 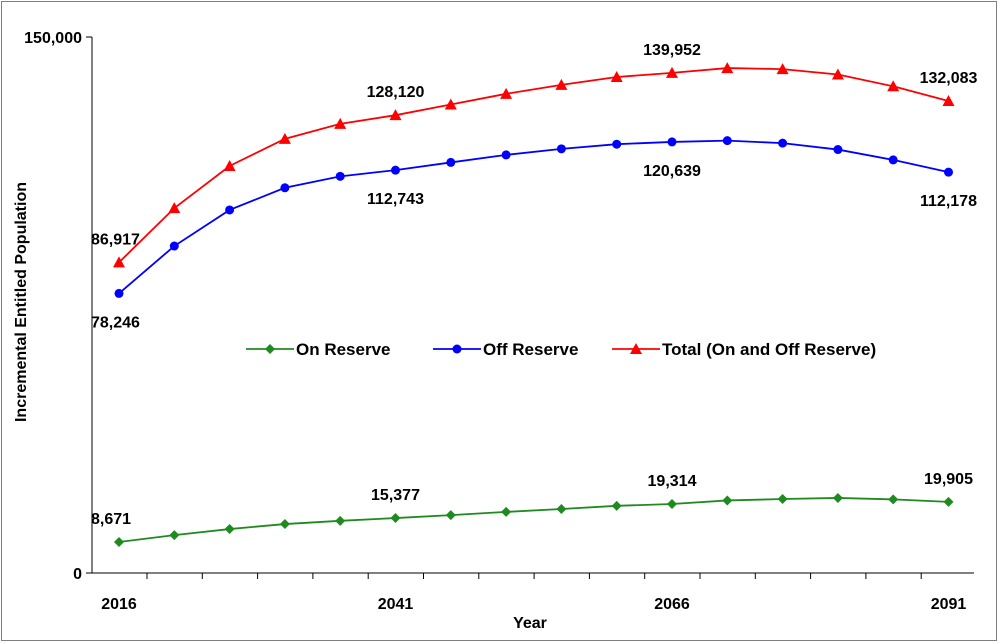 What do you see at coordinates (396, 92) in the screenshot?
I see `data-label-total: 128,120` at bounding box center [396, 92].